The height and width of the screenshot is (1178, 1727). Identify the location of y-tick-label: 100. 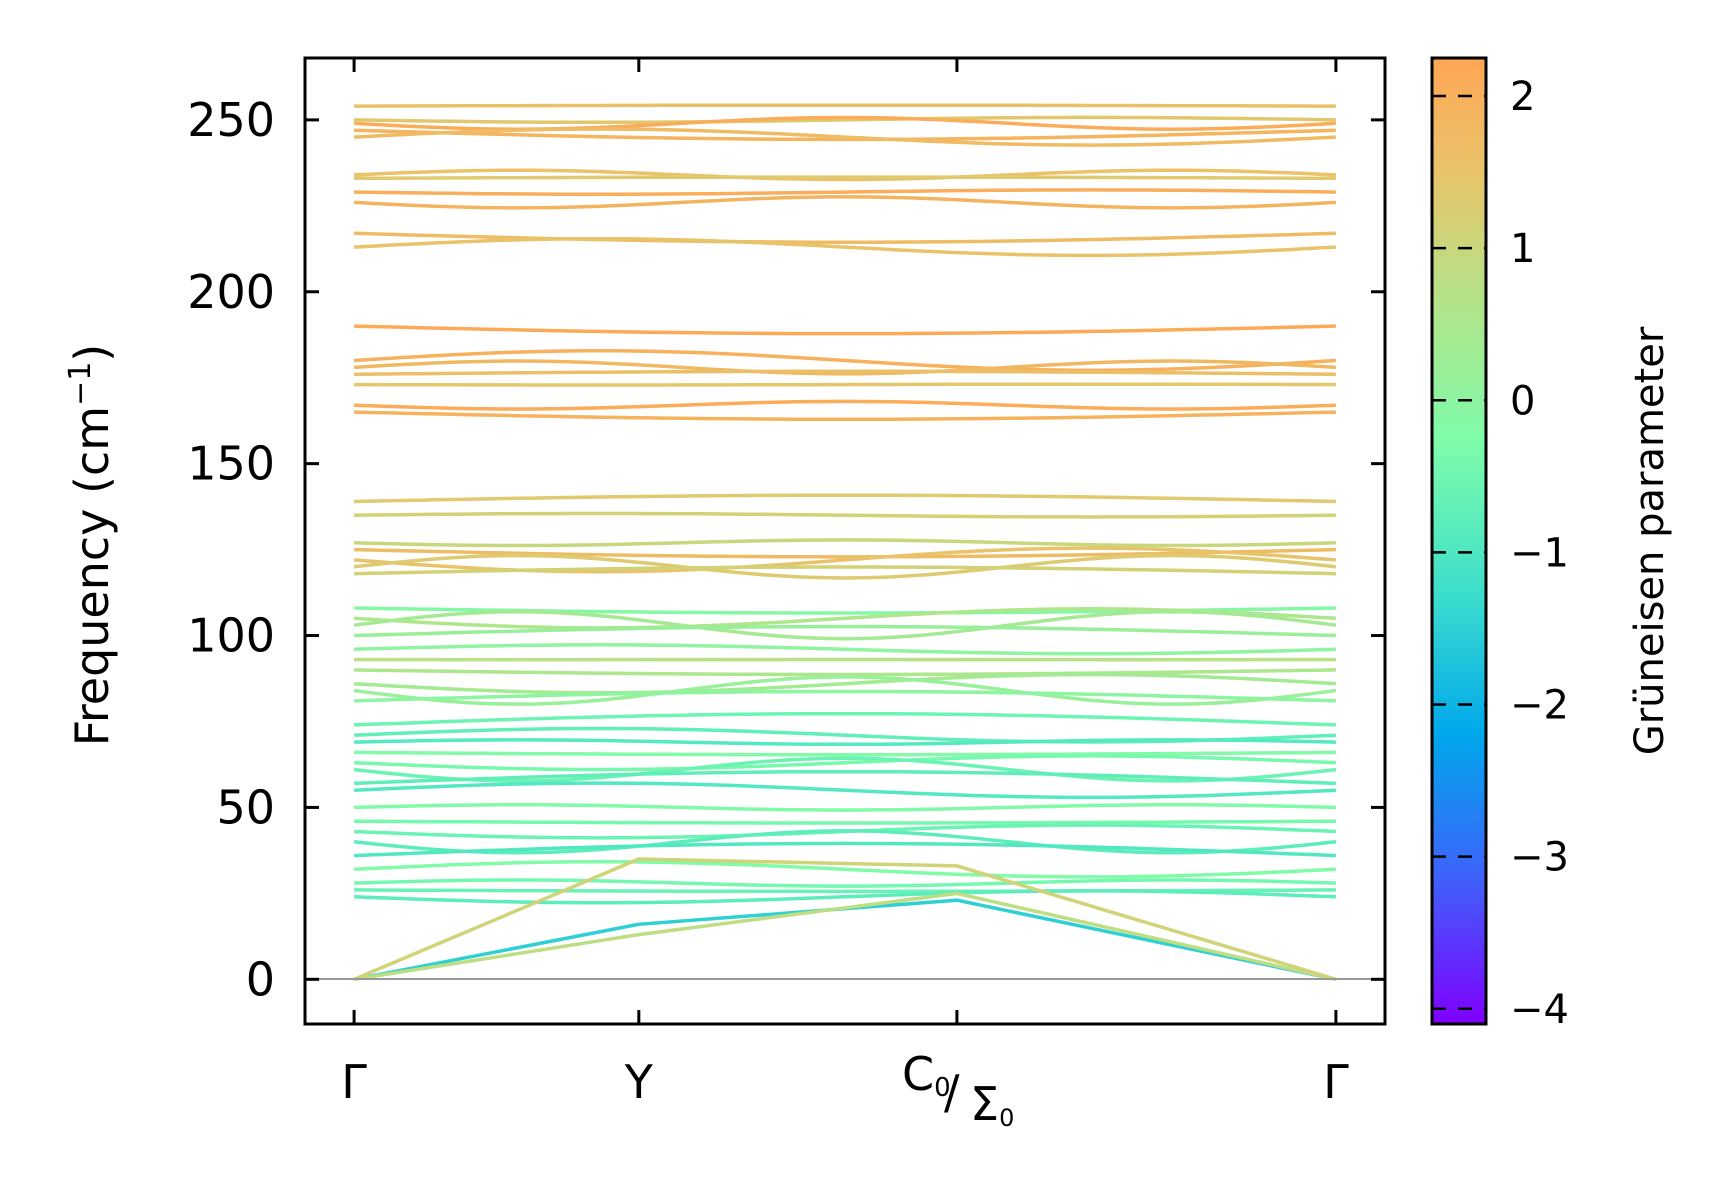
(231, 636).